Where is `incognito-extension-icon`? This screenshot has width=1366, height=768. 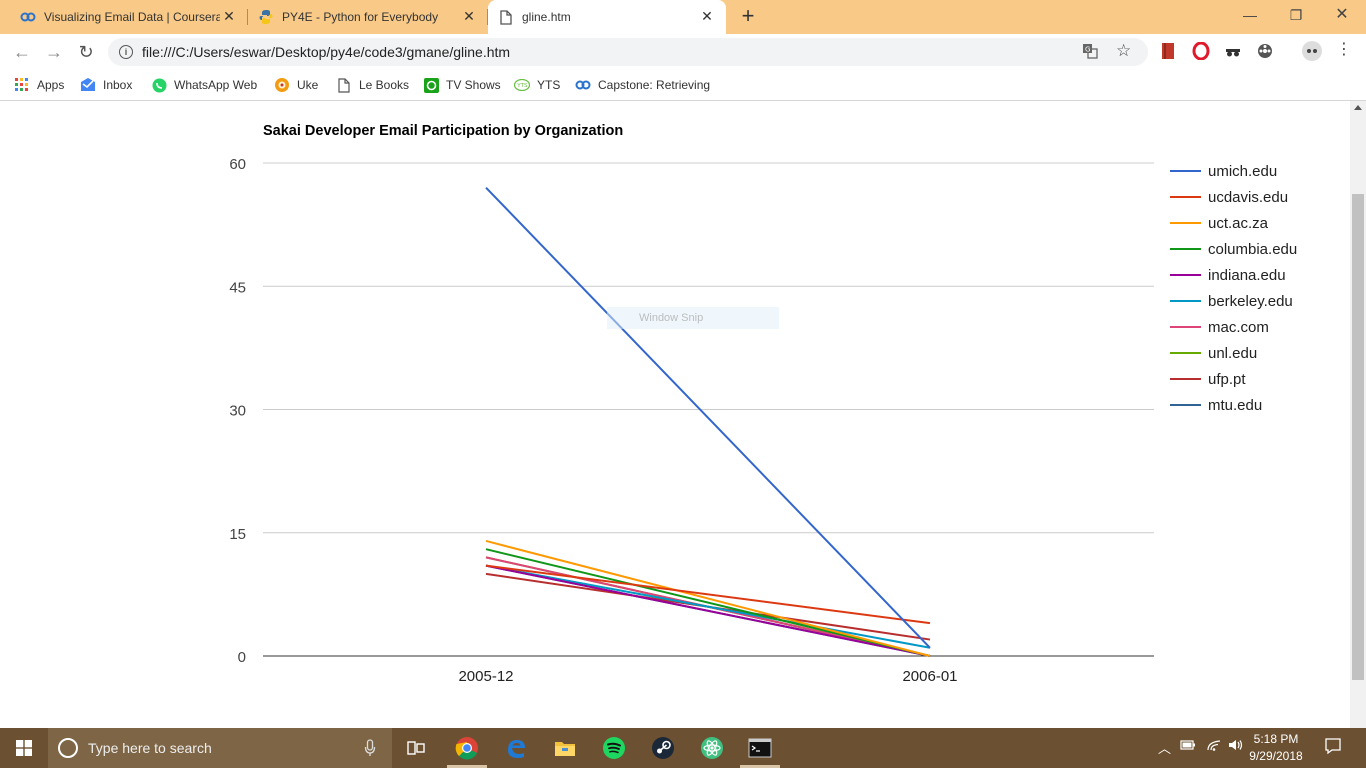
incognito-extension-icon is located at coordinates (1233, 51).